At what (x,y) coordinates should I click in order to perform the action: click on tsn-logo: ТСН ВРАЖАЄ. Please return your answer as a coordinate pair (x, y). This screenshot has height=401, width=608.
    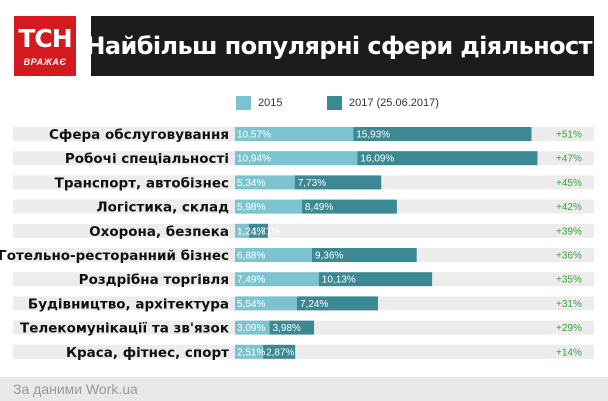
    Looking at the image, I should click on (45, 46).